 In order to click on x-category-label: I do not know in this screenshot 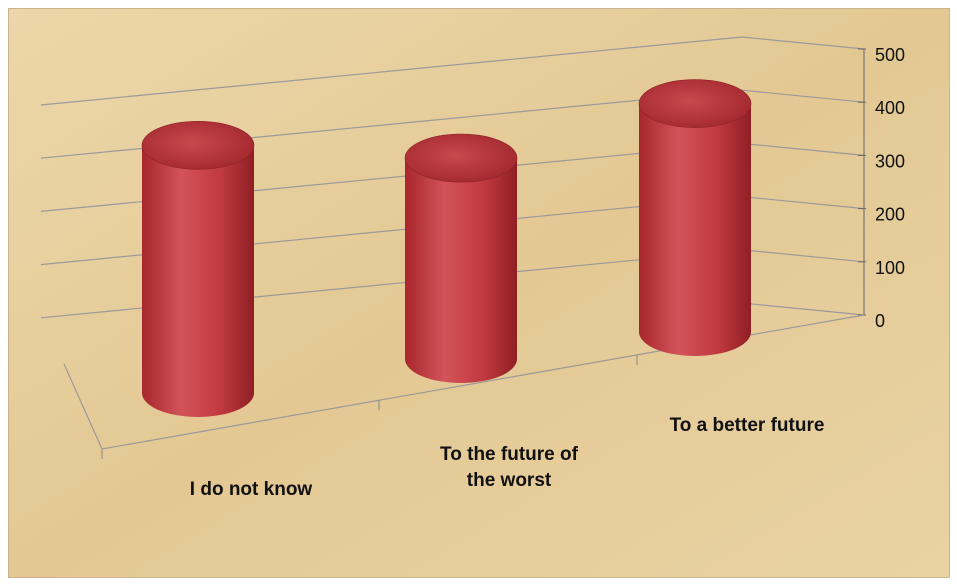, I will do `click(251, 489)`.